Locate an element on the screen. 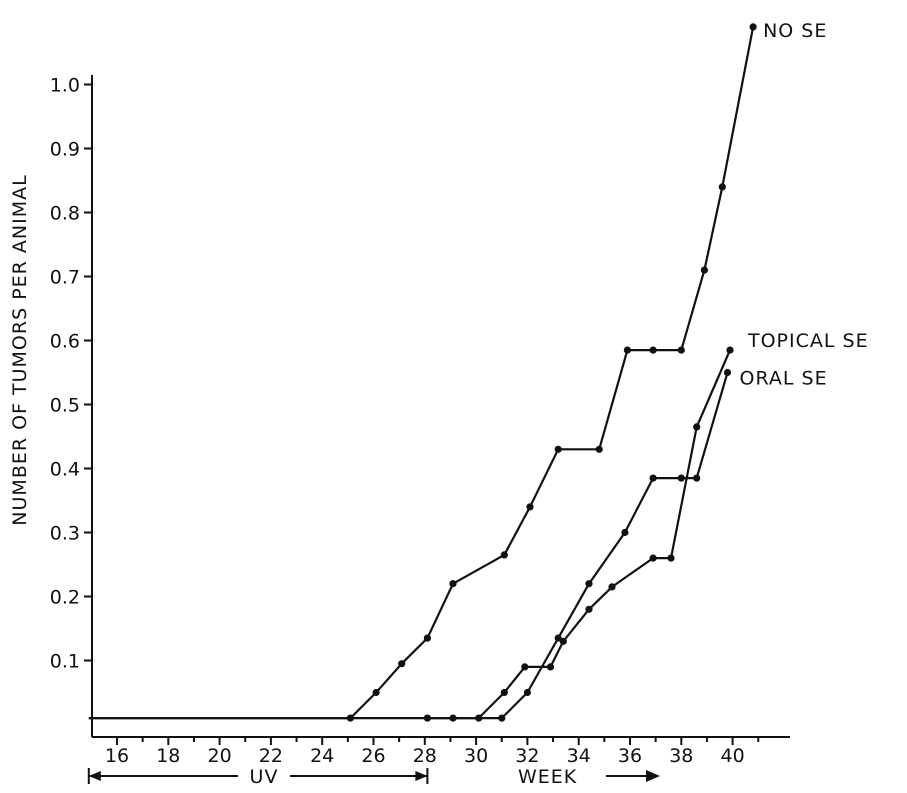  y-axis-ticks: 0.1 0.2 0.3 0.4 0.5 0.6 0.7 0.8 0.9 1.0 is located at coordinates (71, 374).